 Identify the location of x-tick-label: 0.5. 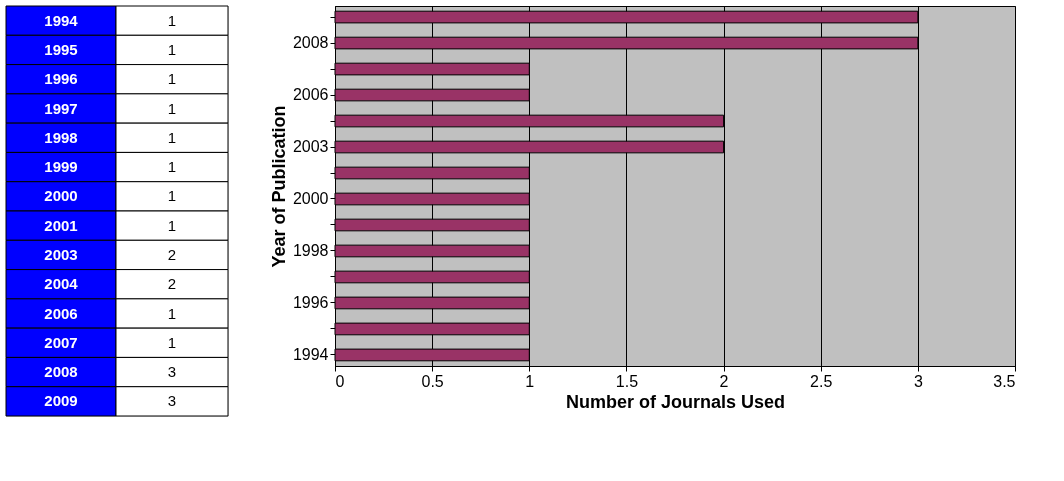
(432, 381).